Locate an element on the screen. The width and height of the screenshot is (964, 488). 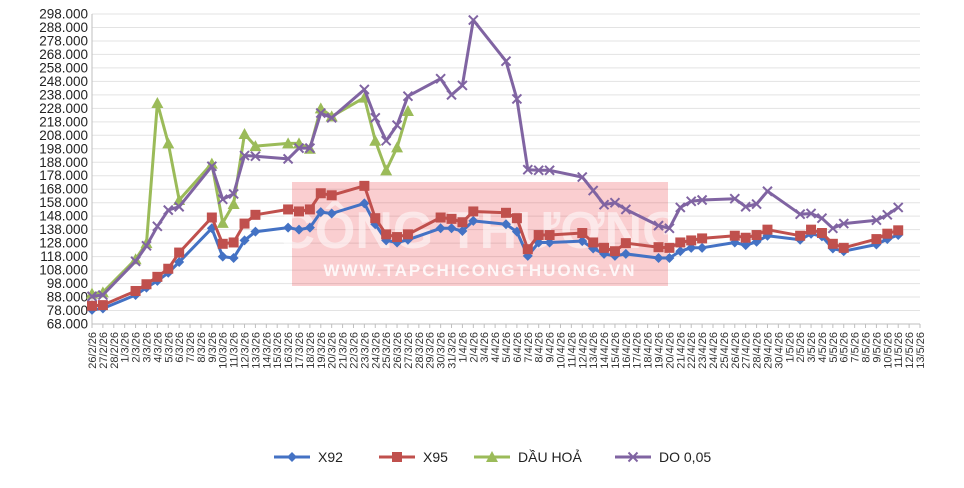
x-tick-label: 19/4/26 is located at coordinates (660, 350).